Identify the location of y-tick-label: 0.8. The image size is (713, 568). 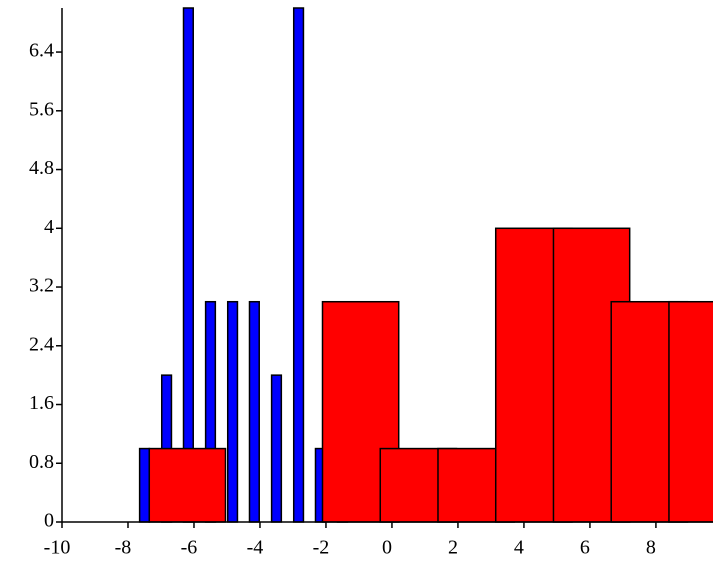
(41, 462).